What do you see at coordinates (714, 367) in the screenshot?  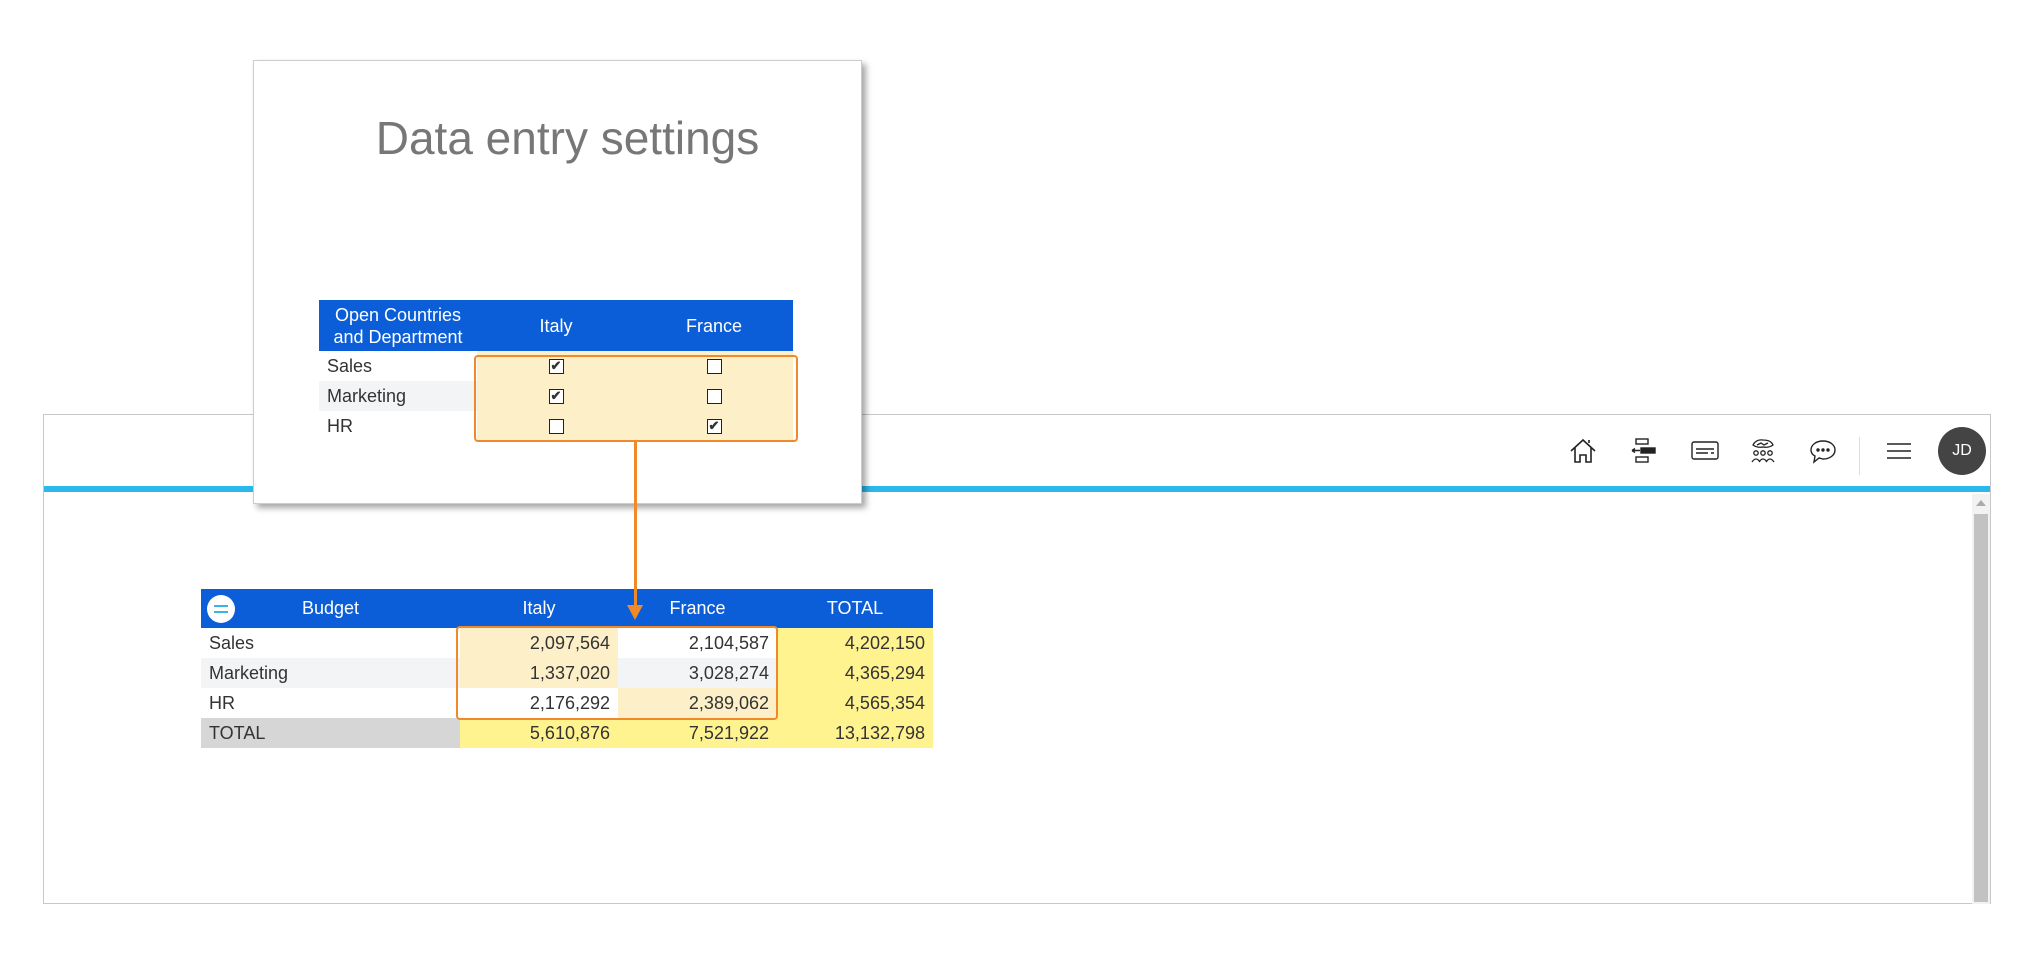 I see `checkbox-sales-france` at bounding box center [714, 367].